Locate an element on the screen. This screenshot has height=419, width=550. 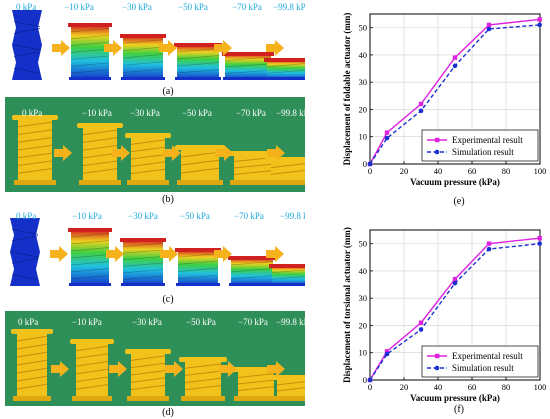
series-line-simulation is located at coordinates (454, 94).